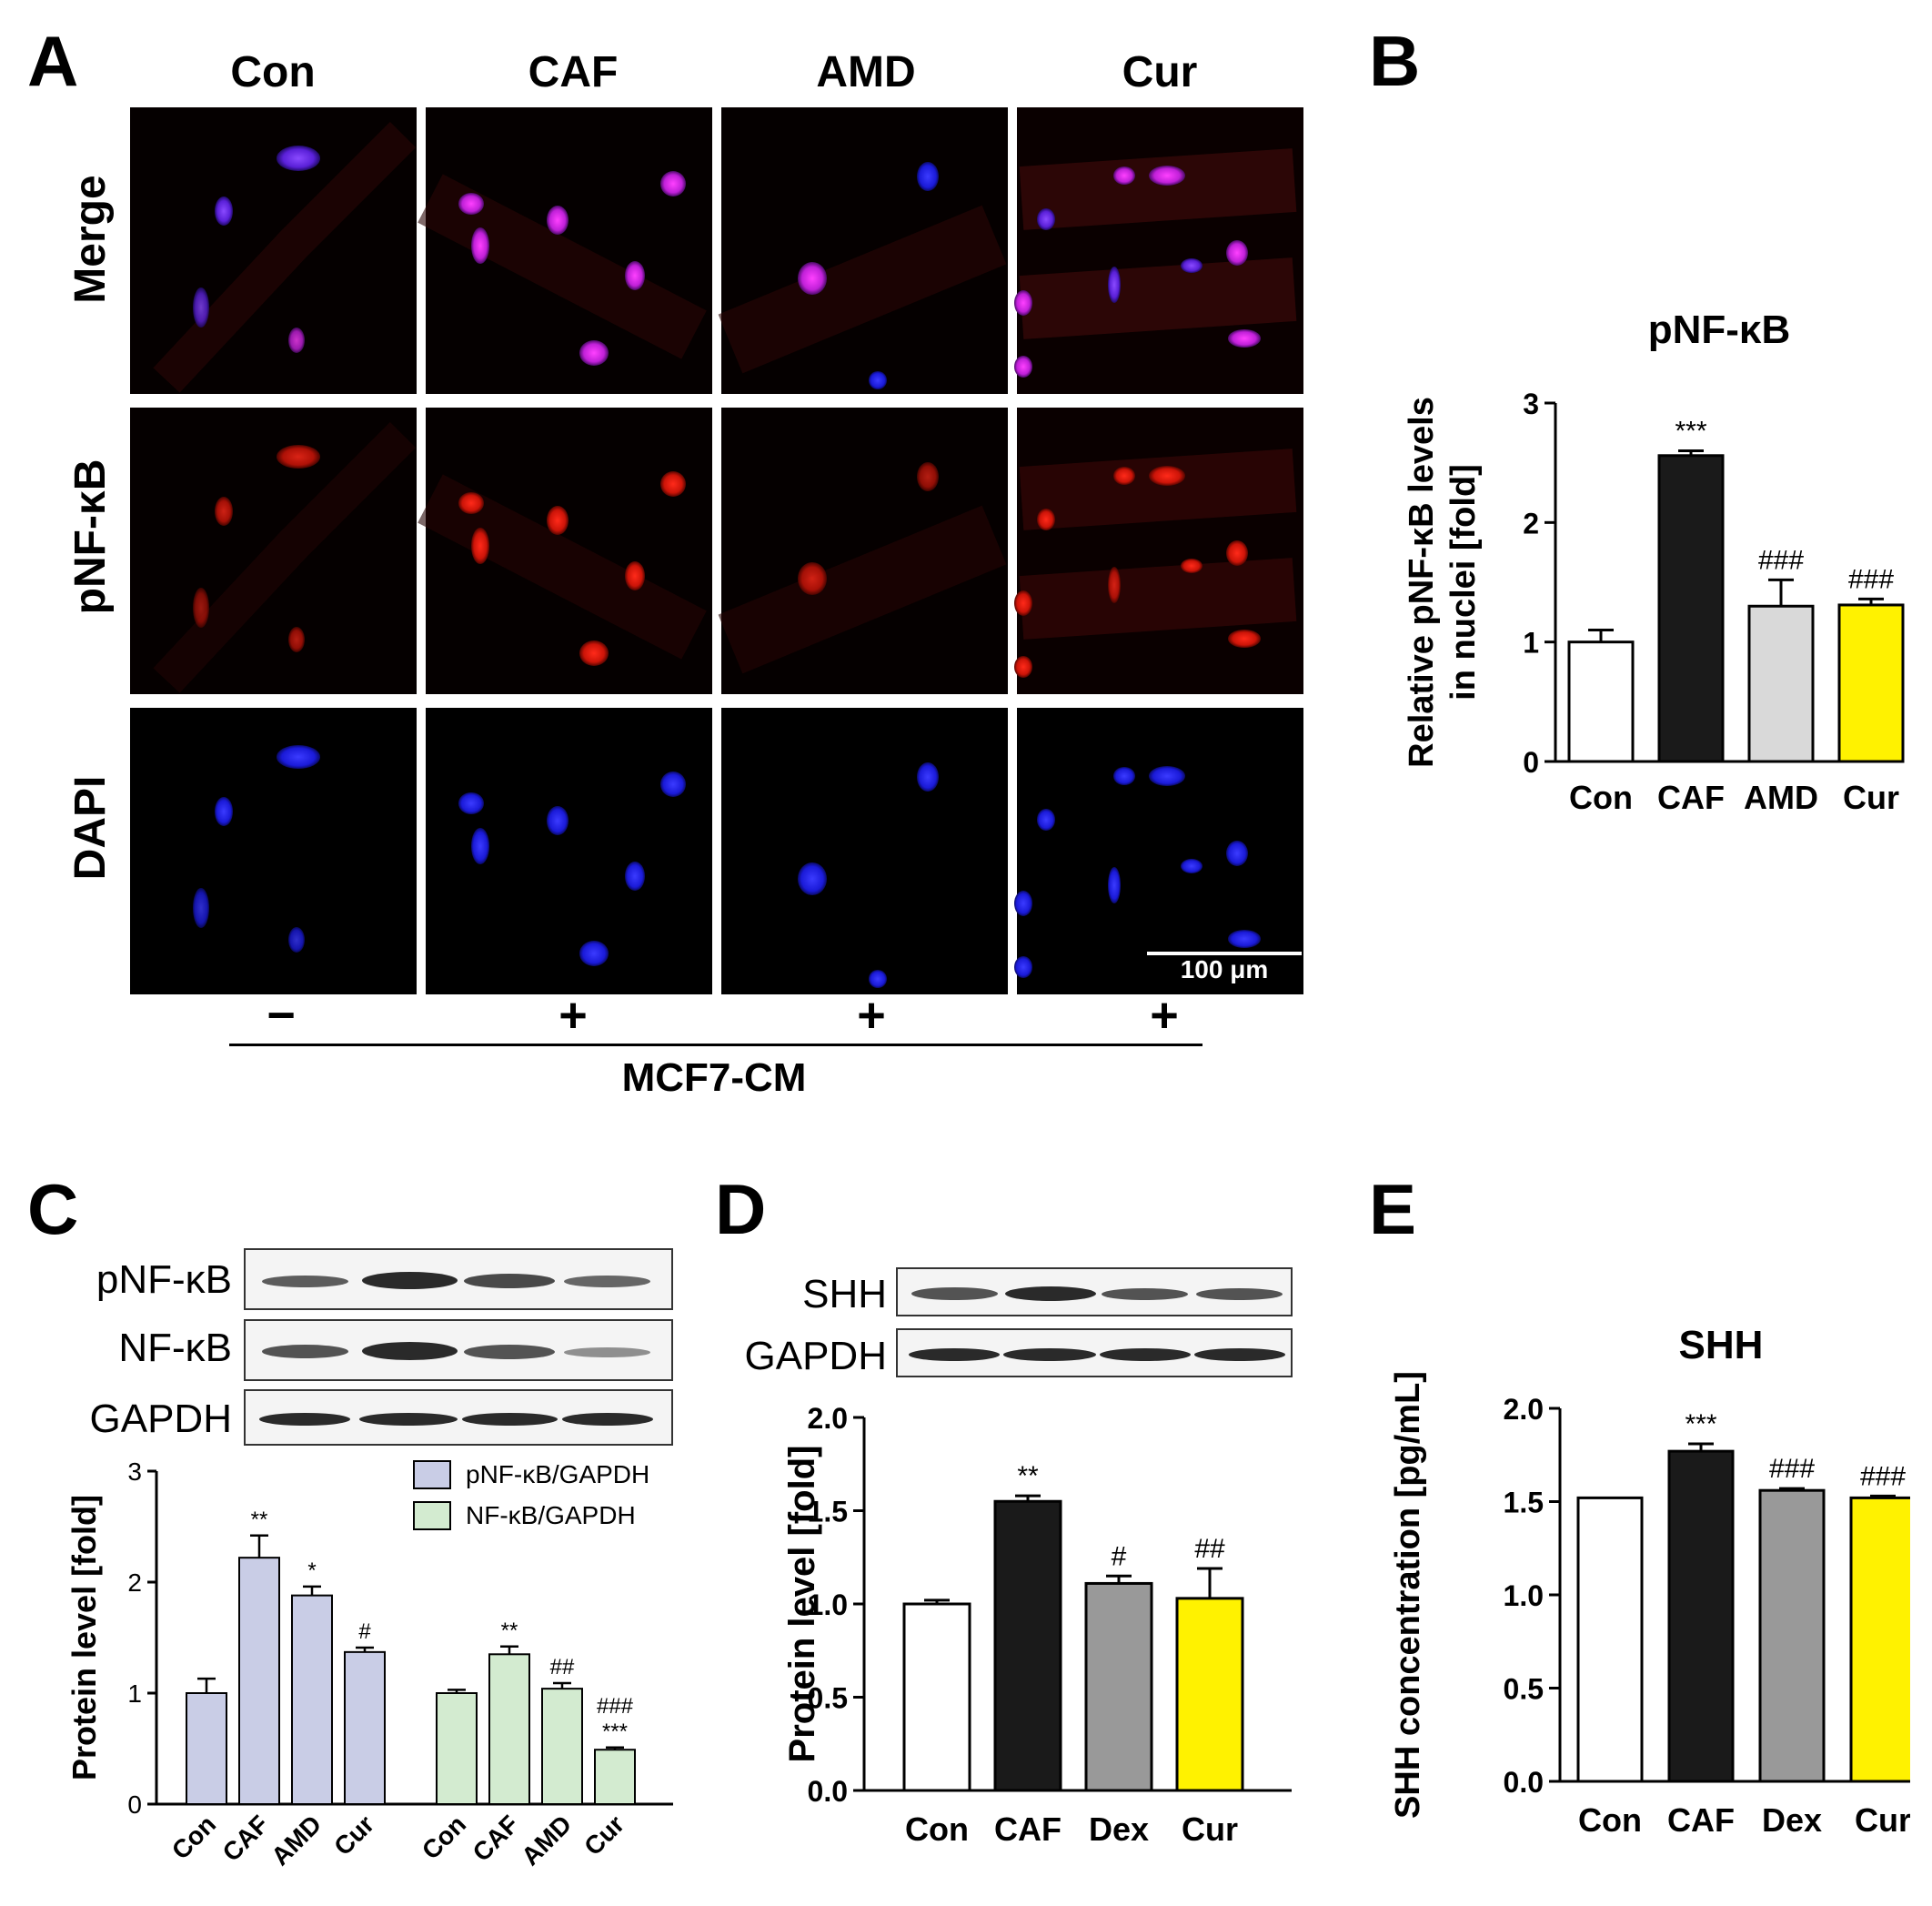 This screenshot has height=1906, width=1932. Describe the element at coordinates (1209, 1549) in the screenshot. I see `chart-d-annotation: ##` at that location.